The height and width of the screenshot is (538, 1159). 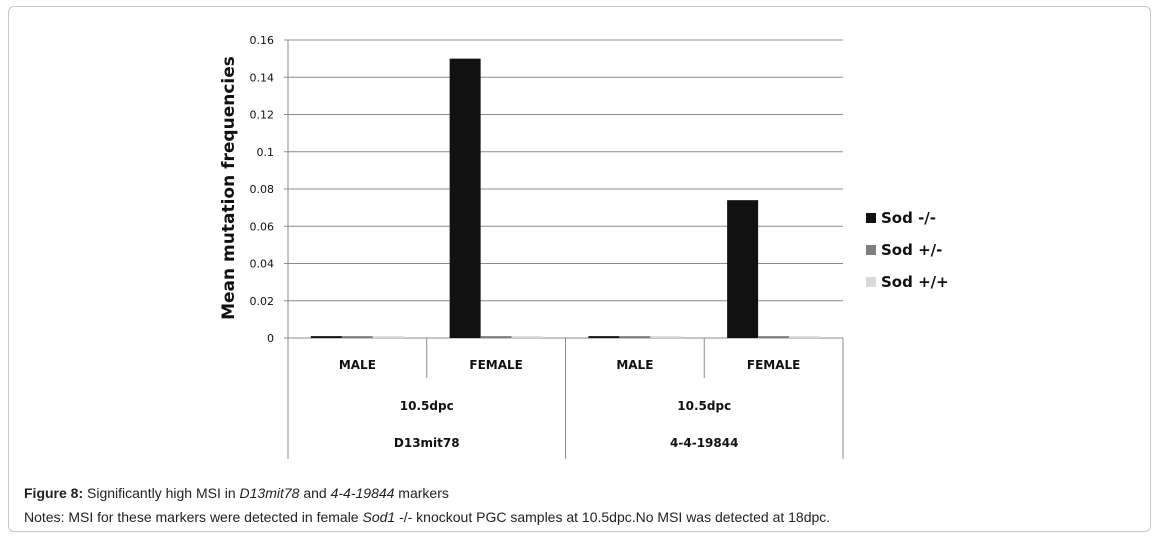 What do you see at coordinates (262, 226) in the screenshot?
I see `y-tick-label: 0.06` at bounding box center [262, 226].